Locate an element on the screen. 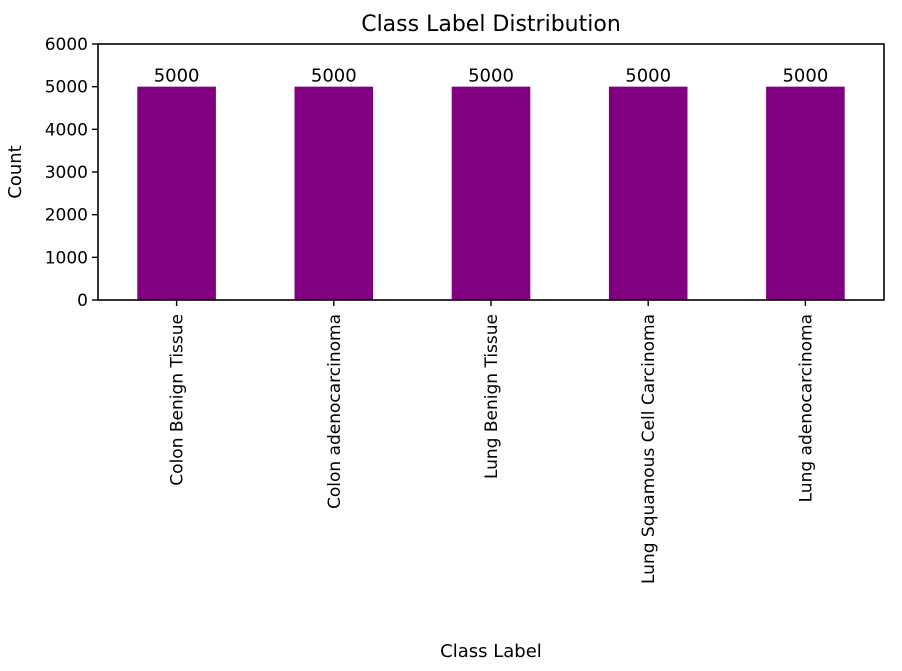 The width and height of the screenshot is (902, 671). y-tick-label-6000: 6000 is located at coordinates (66, 45).